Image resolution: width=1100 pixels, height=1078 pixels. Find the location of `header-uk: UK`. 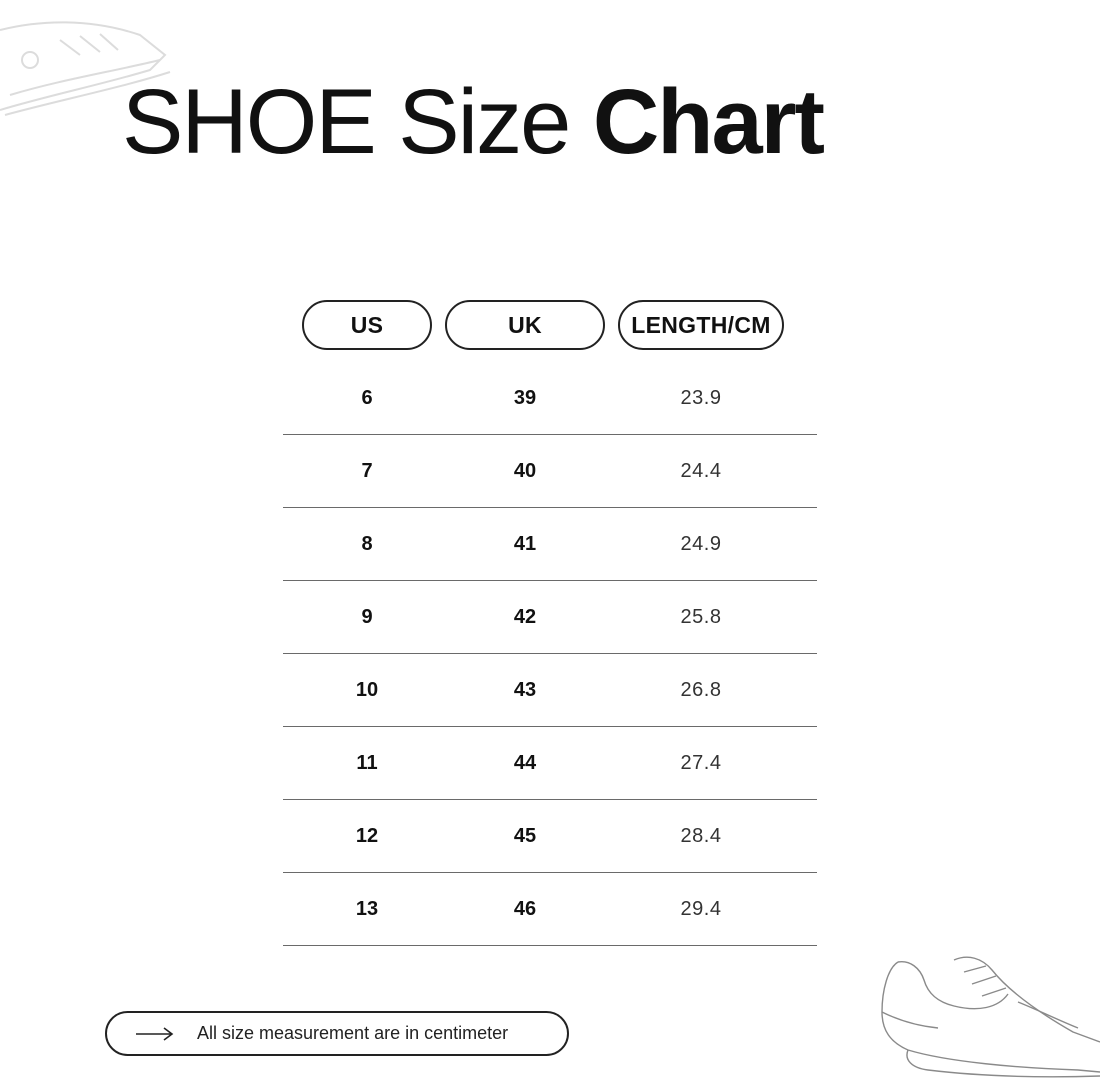

header-uk: UK is located at coordinates (525, 325).